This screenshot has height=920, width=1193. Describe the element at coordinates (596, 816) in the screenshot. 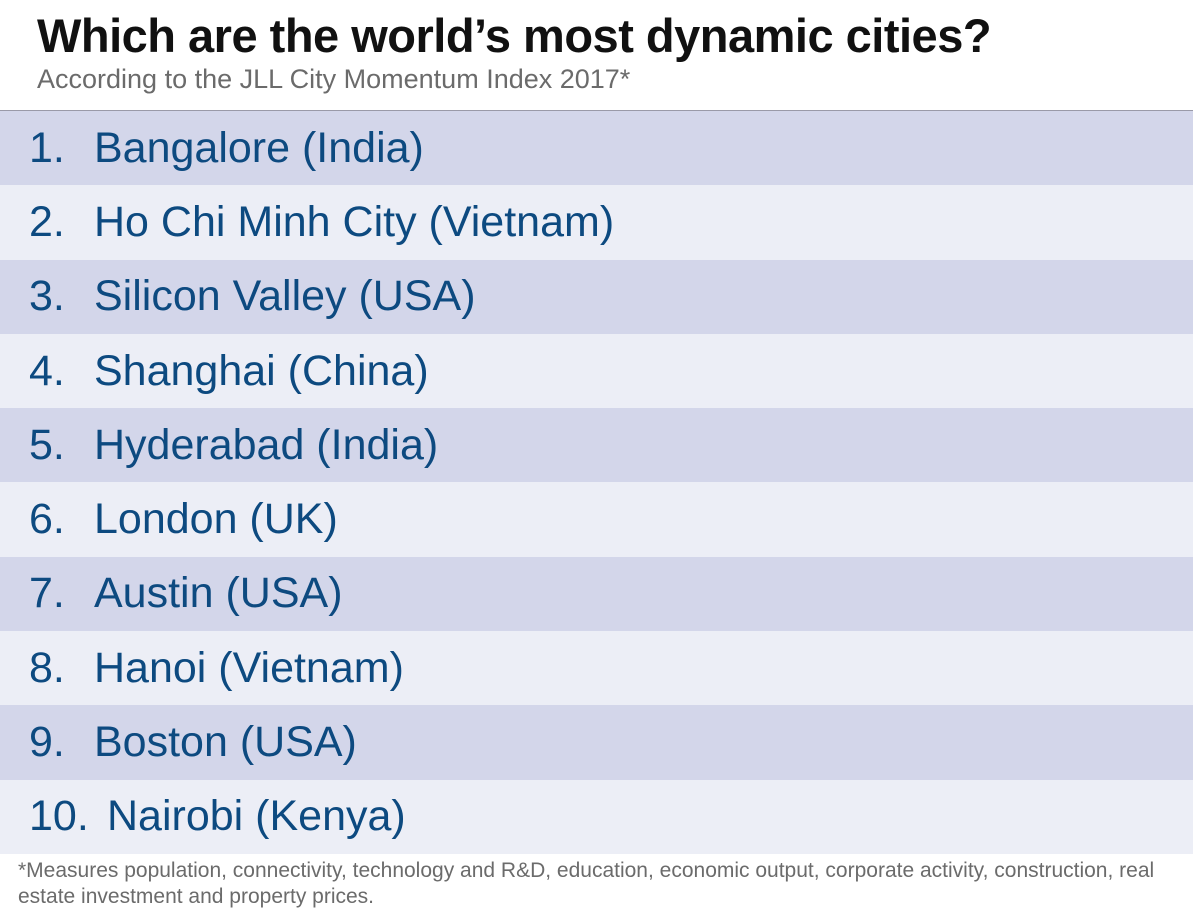

I see `ranking-row: 10. Nairobi (Kenya)` at that location.